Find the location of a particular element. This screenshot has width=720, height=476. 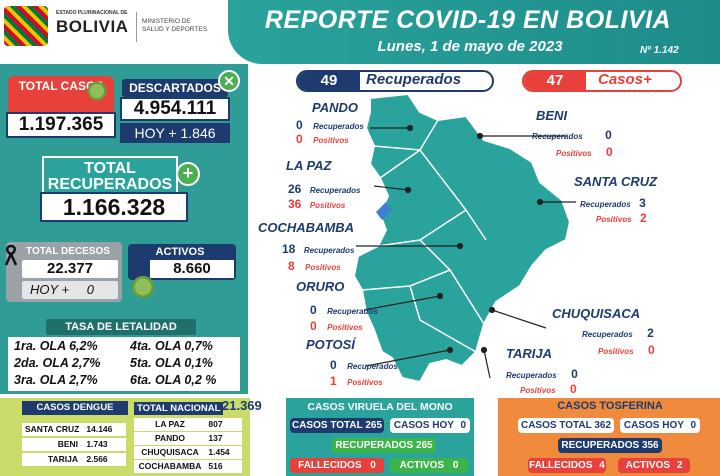

total-recuperados-value: 1.166.328 is located at coordinates (114, 207).